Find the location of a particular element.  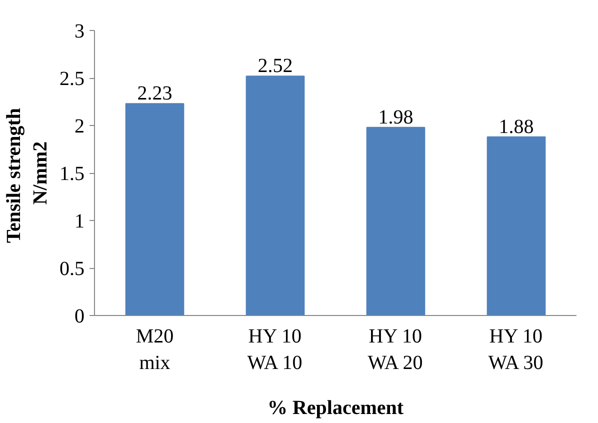

y-tick-label: 2 is located at coordinates (79, 127).